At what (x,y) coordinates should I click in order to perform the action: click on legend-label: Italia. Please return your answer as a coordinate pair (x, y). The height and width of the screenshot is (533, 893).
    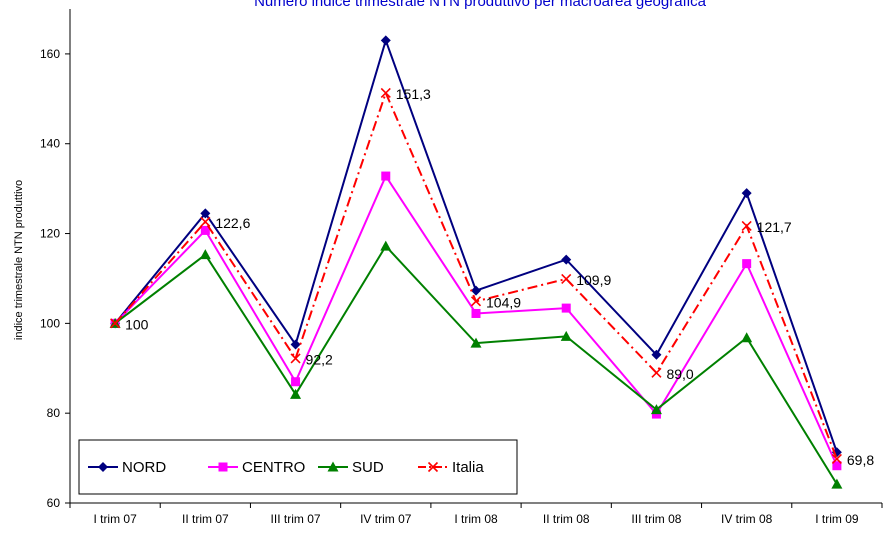
    Looking at the image, I should click on (468, 467).